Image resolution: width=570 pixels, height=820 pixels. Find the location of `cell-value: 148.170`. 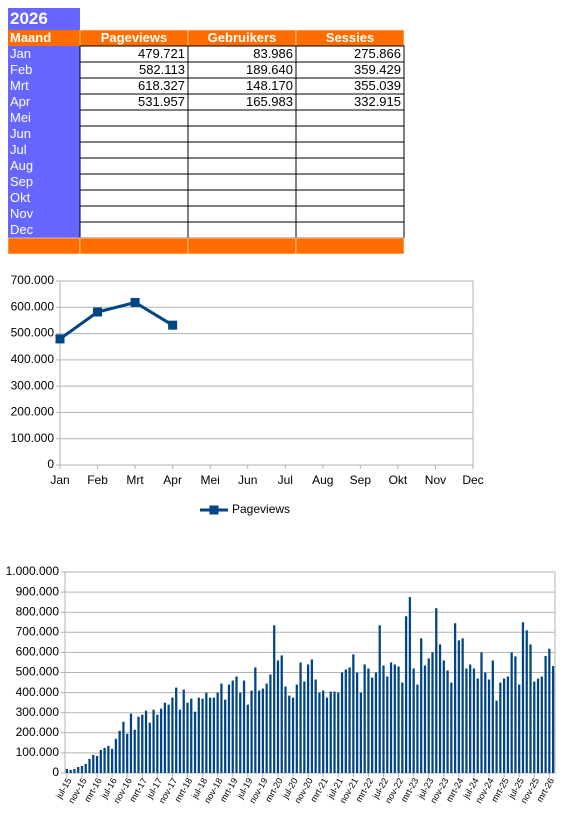

cell-value: 148.170 is located at coordinates (269, 85).